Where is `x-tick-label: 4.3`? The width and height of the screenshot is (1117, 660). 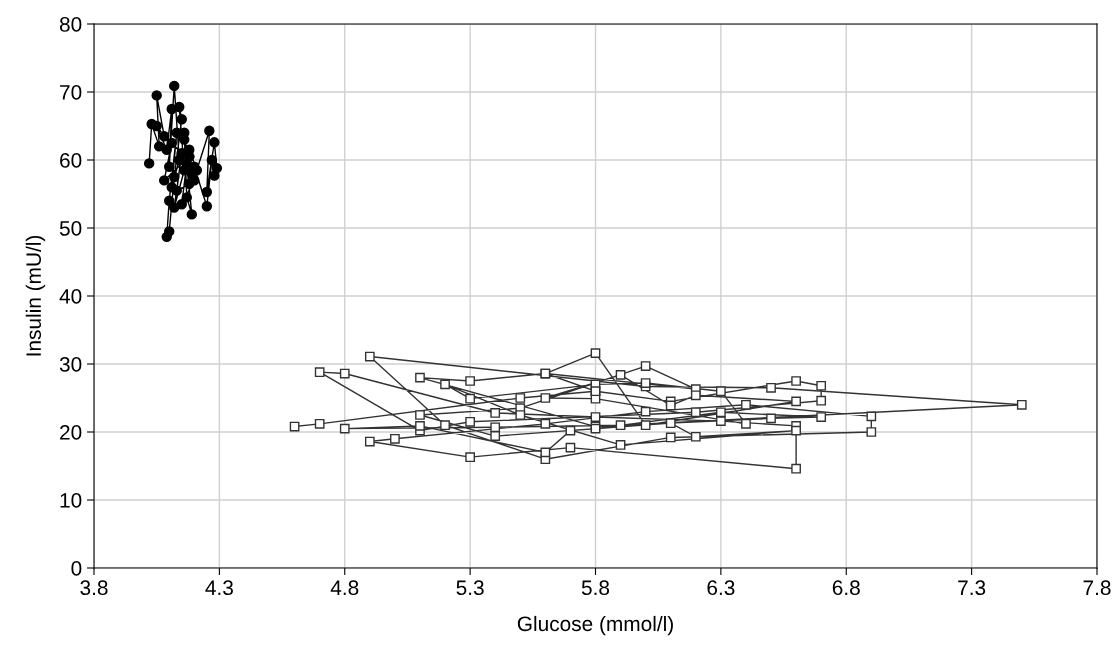 x-tick-label: 4.3 is located at coordinates (219, 588).